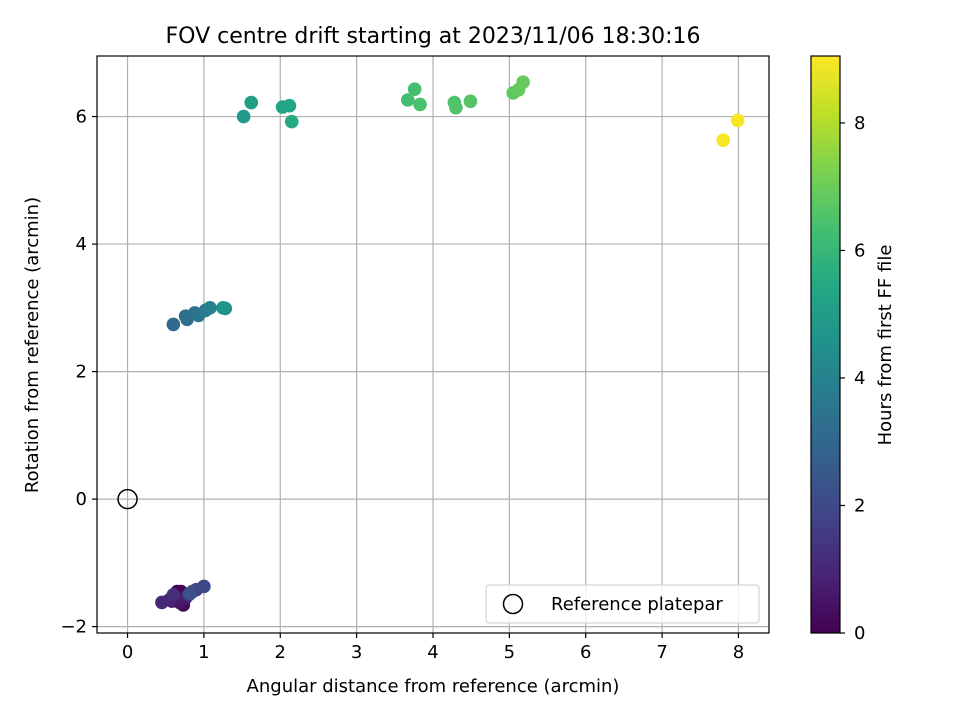  Describe the element at coordinates (885, 345) in the screenshot. I see `colorbar-label: Hours from first FF file` at that location.